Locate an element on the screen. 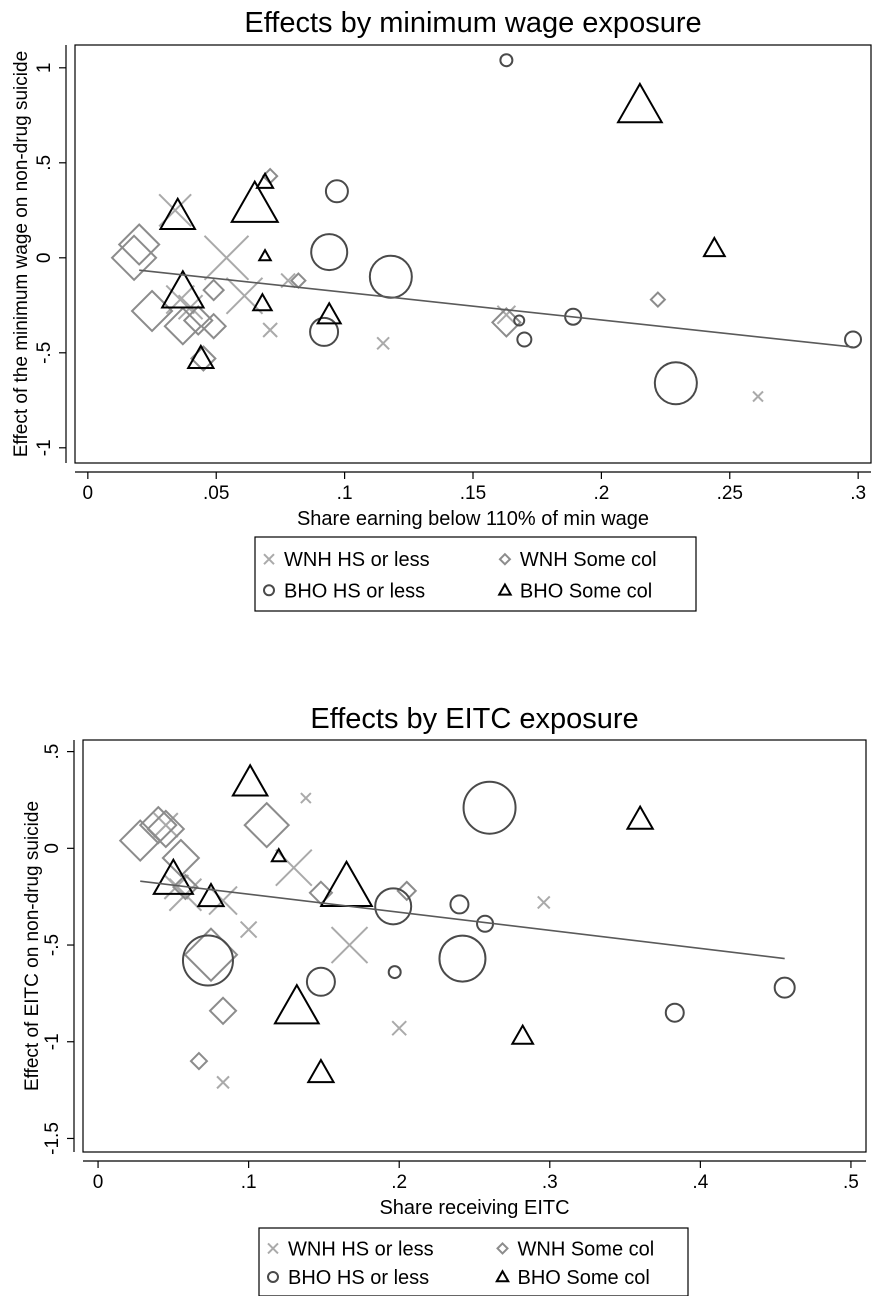 This screenshot has height=1301, width=875. x-axis-label: Share earning below 110% of min wage is located at coordinates (473, 519).